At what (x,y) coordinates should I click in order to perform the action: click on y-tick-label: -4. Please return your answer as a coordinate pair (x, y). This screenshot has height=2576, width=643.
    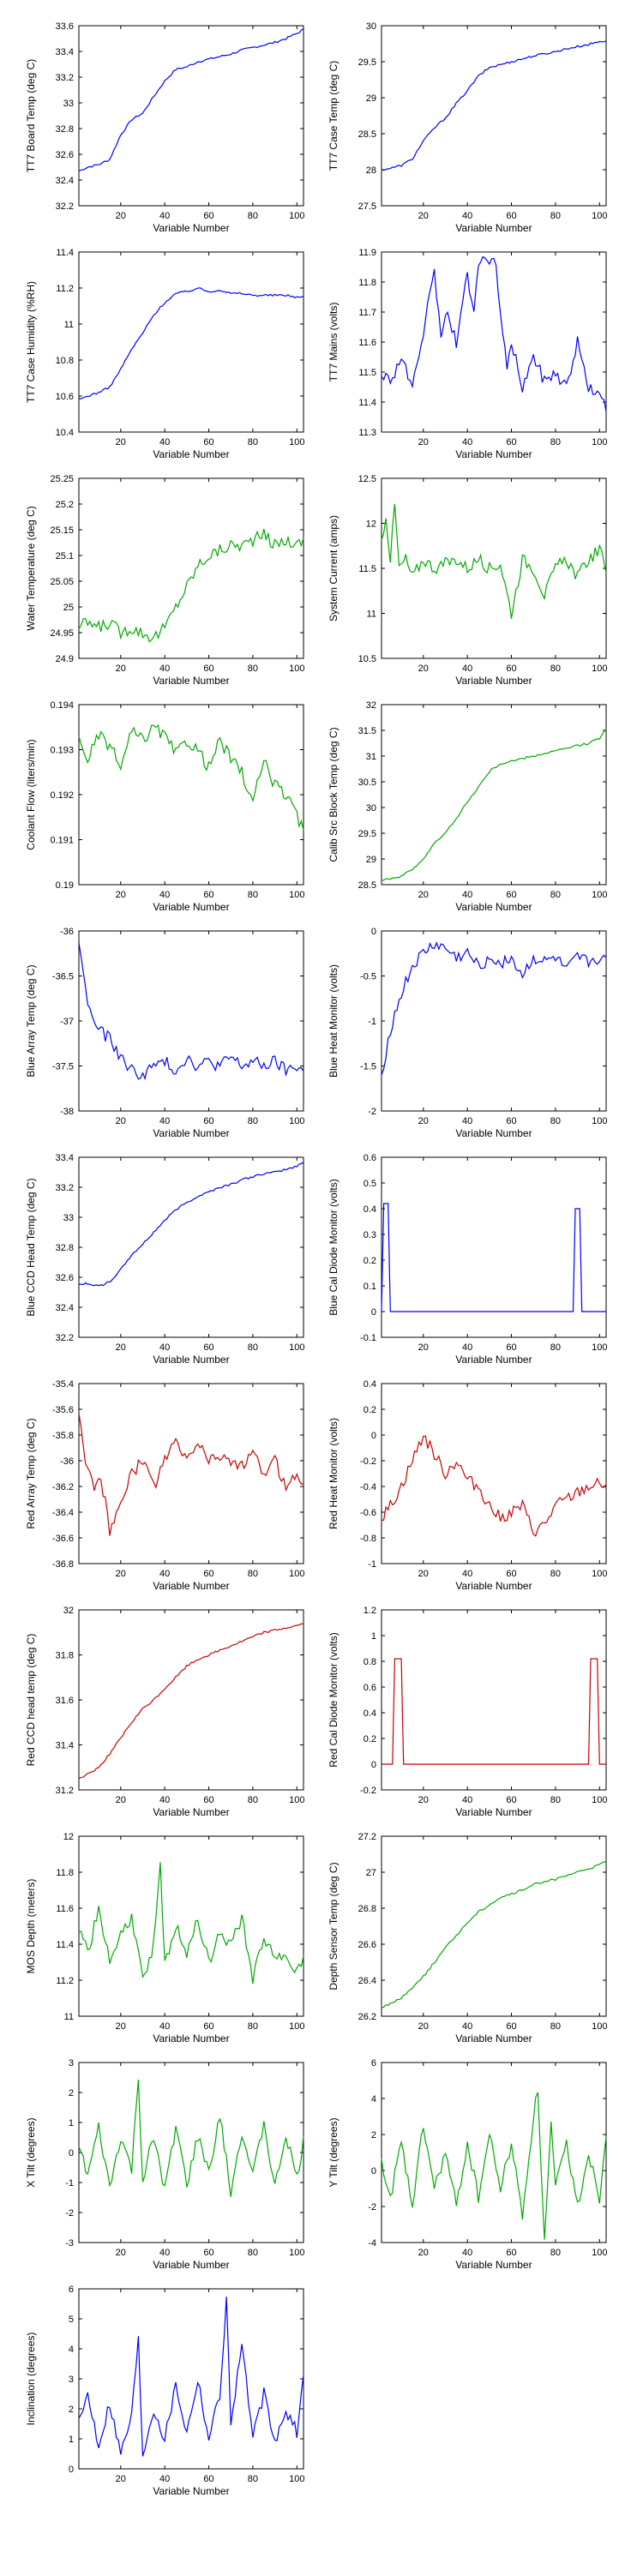
    Looking at the image, I should click on (372, 2243).